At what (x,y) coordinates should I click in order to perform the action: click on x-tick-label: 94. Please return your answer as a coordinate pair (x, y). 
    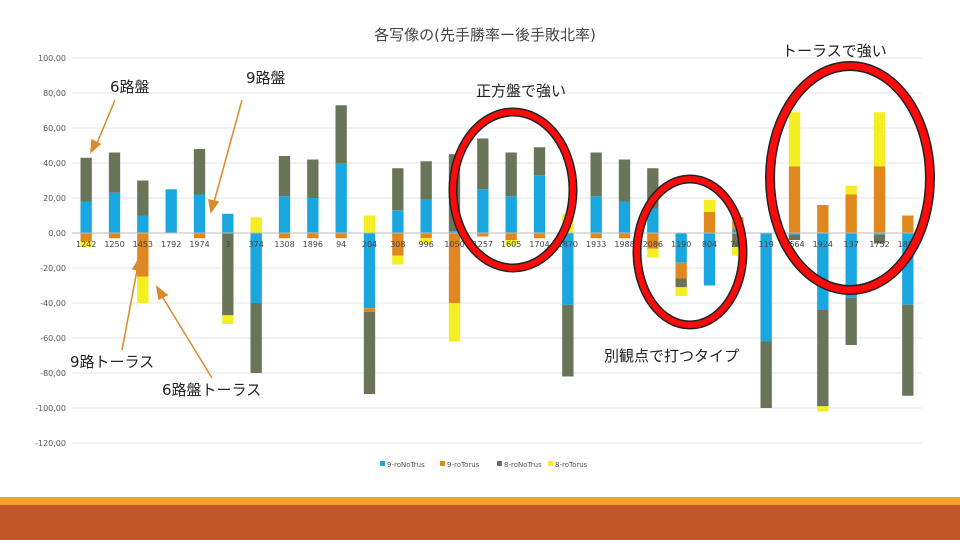
    Looking at the image, I should click on (341, 244).